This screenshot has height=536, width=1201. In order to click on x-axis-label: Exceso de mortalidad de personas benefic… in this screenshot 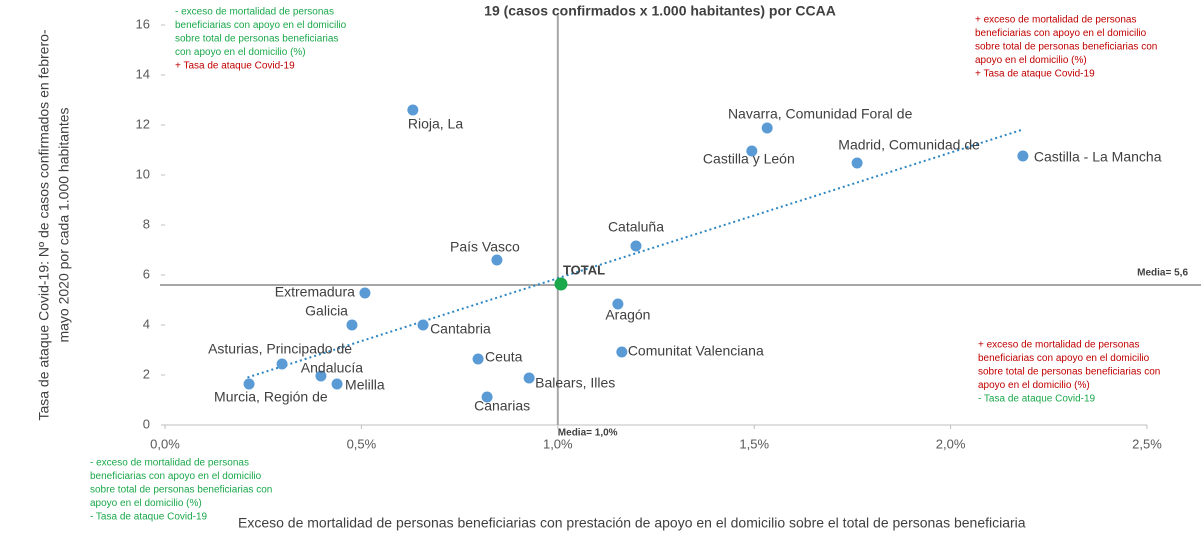, I will do `click(632, 523)`.